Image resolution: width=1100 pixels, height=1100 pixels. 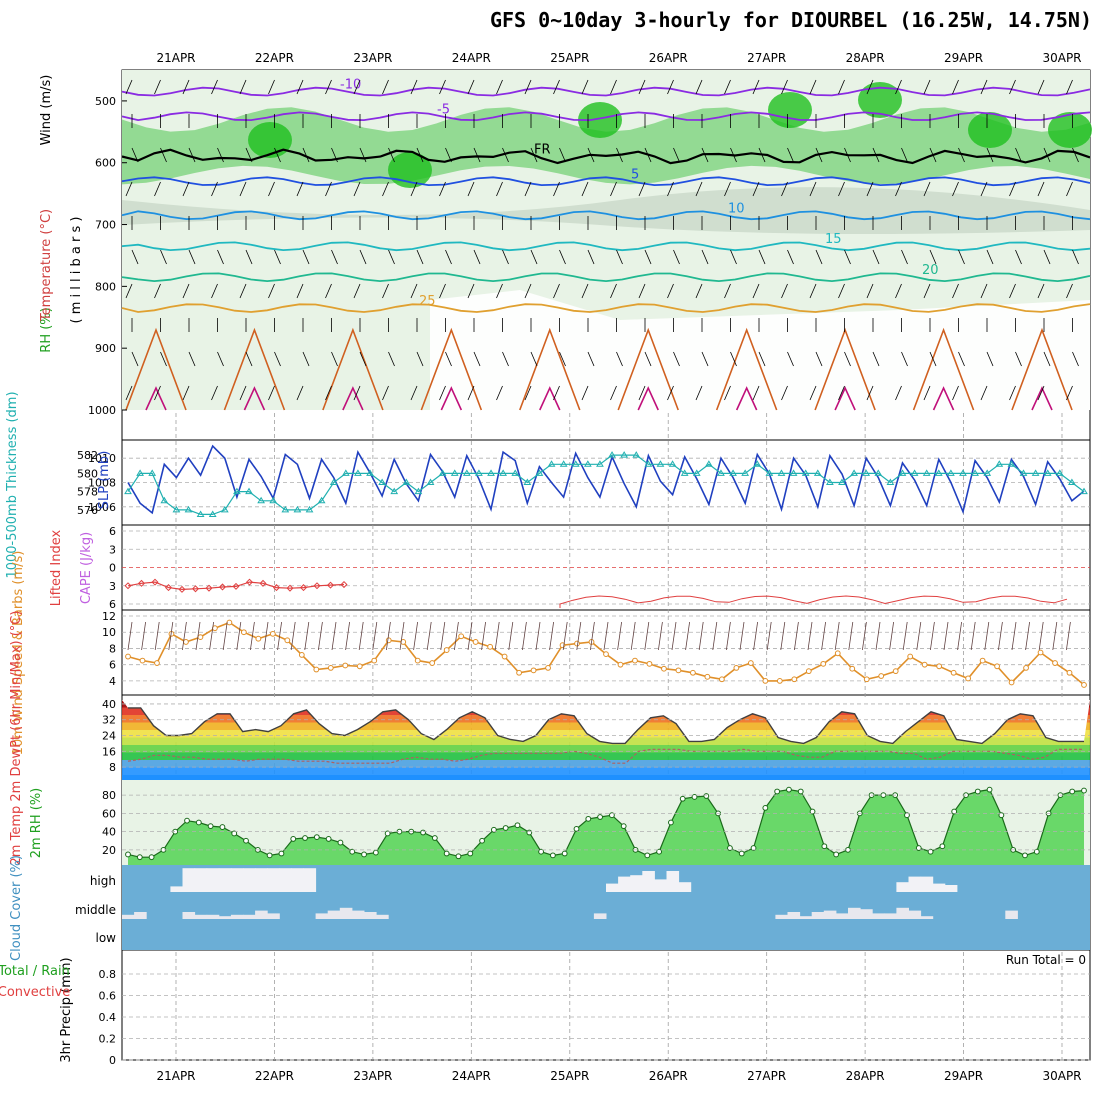 I want to click on rh-band-mid, so click(x=606, y=210).